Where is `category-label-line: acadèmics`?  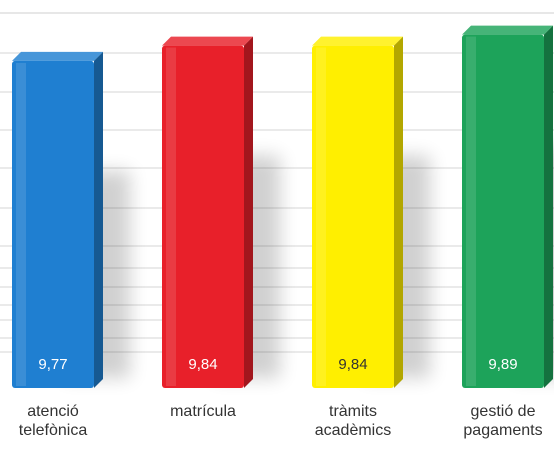 category-label-line: acadèmics is located at coordinates (353, 430).